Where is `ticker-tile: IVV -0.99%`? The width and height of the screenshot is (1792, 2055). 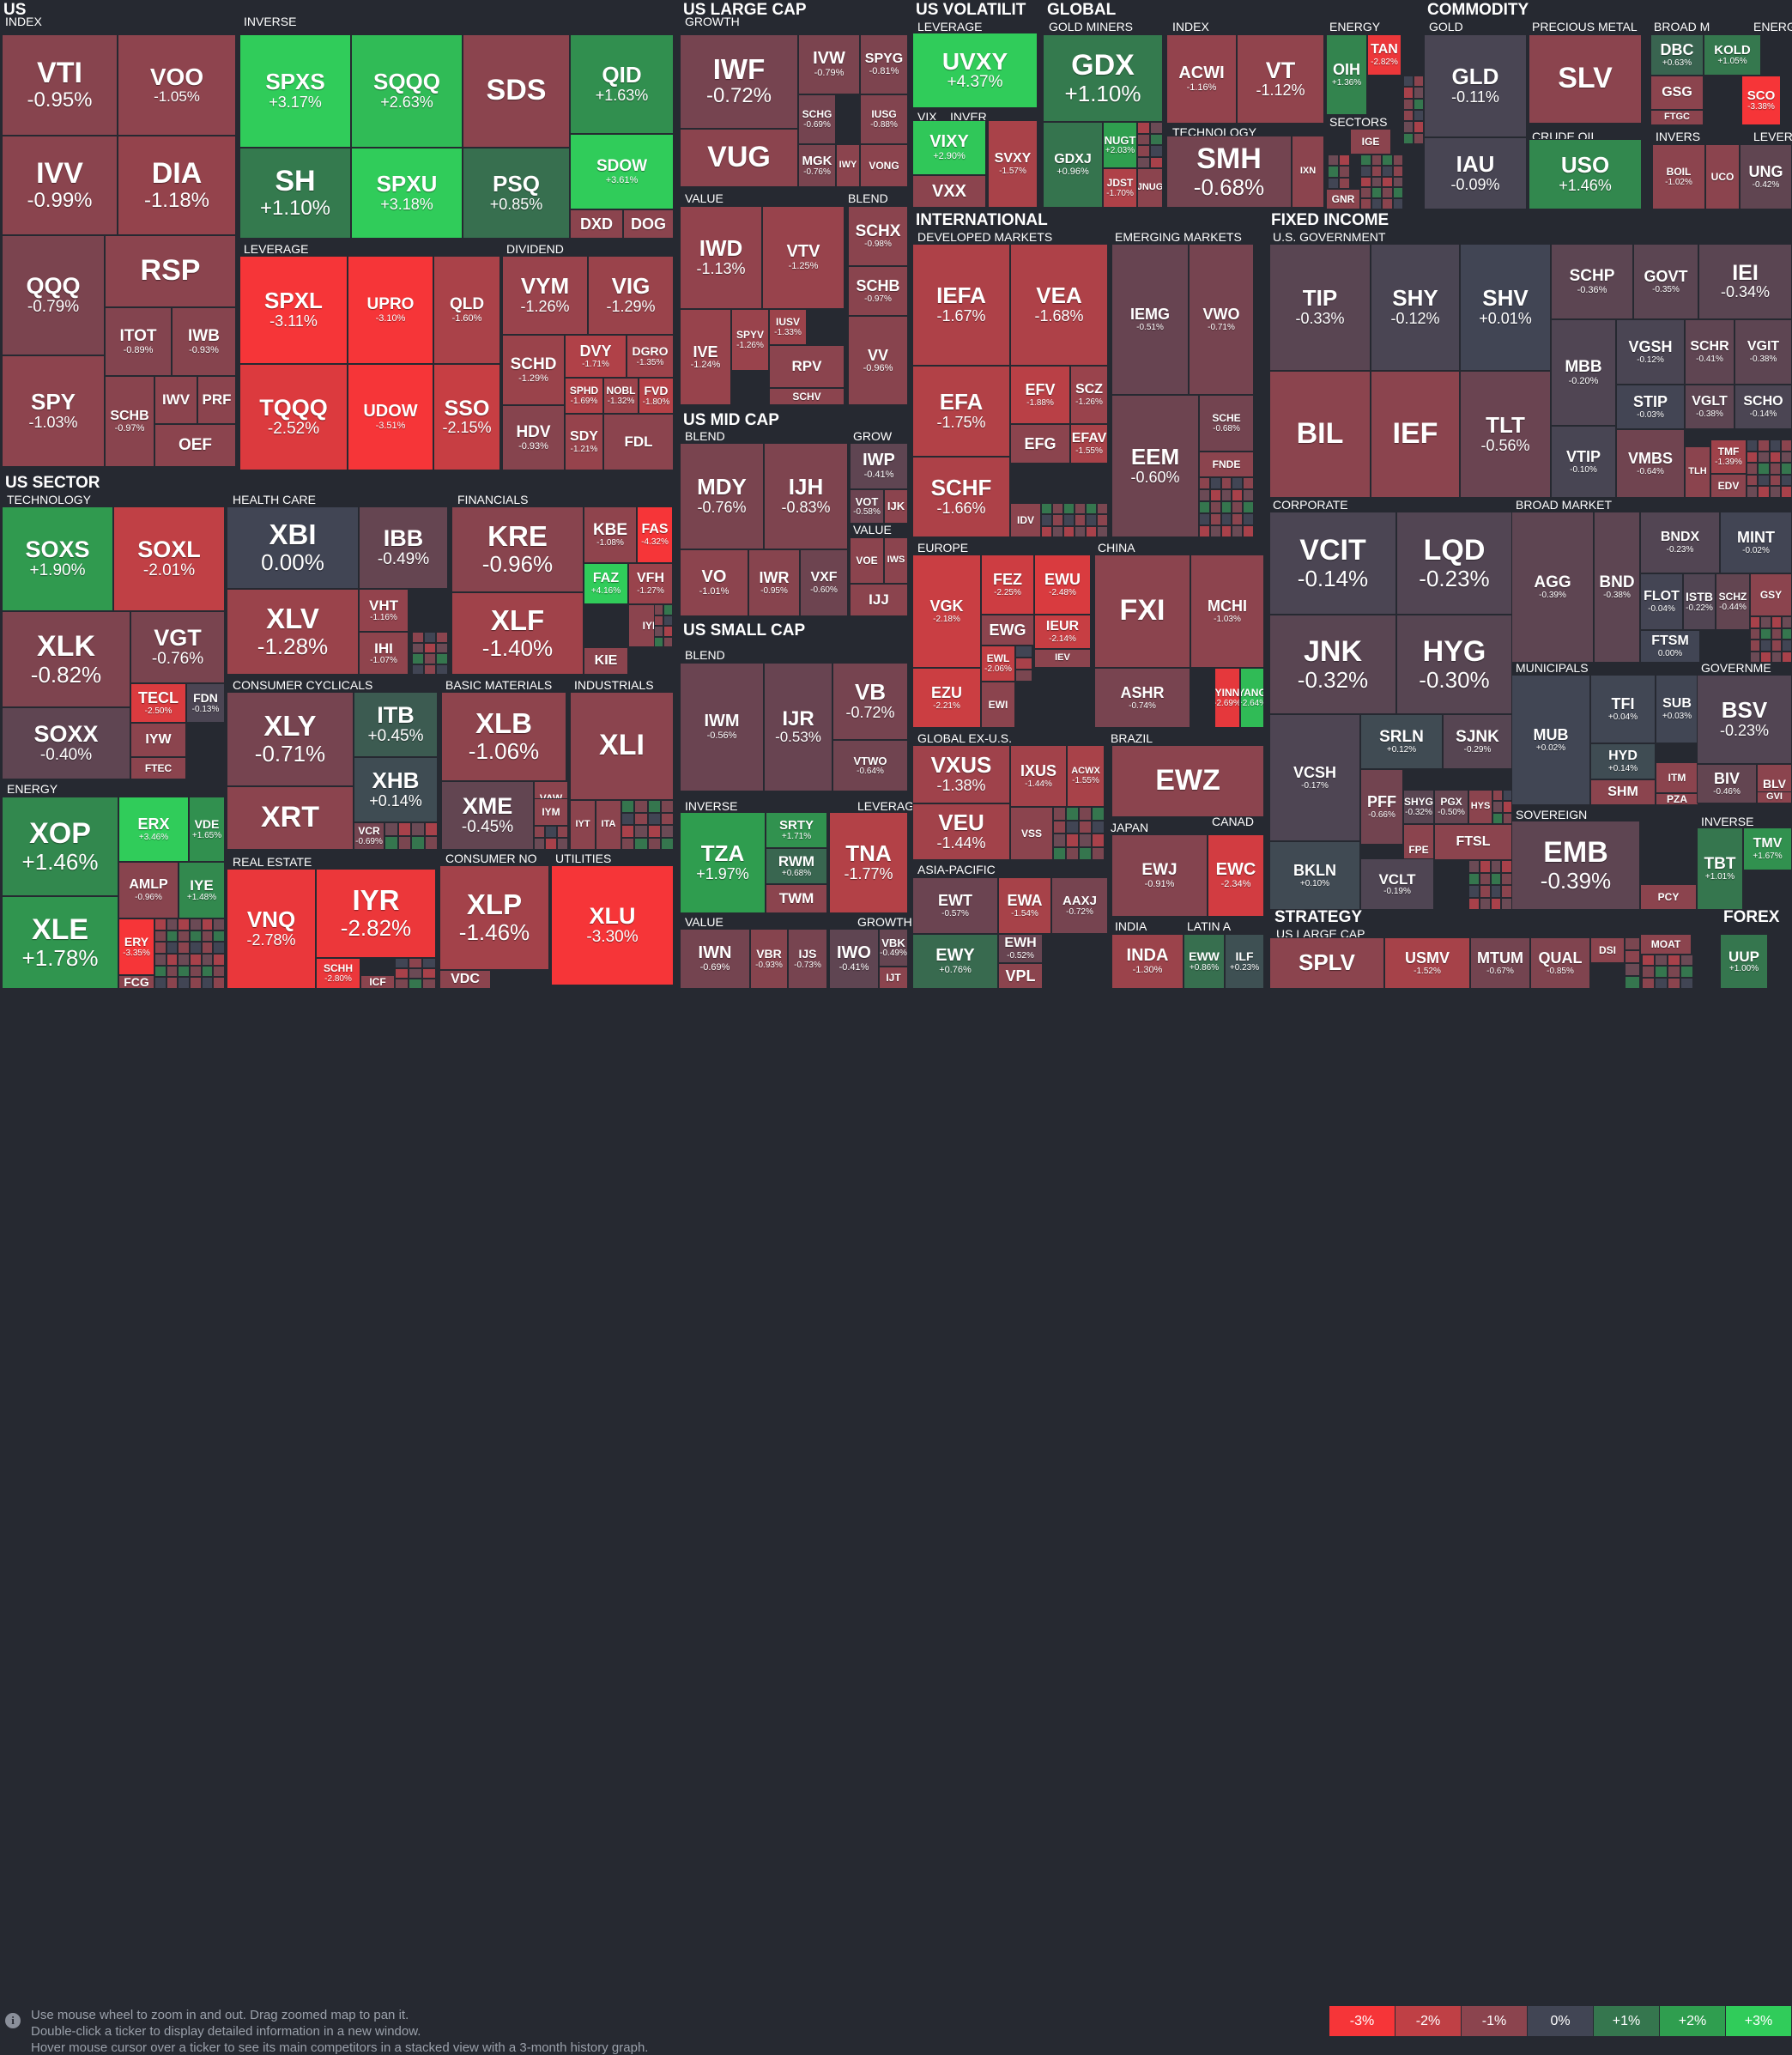 ticker-tile: IVV -0.99% is located at coordinates (60, 186).